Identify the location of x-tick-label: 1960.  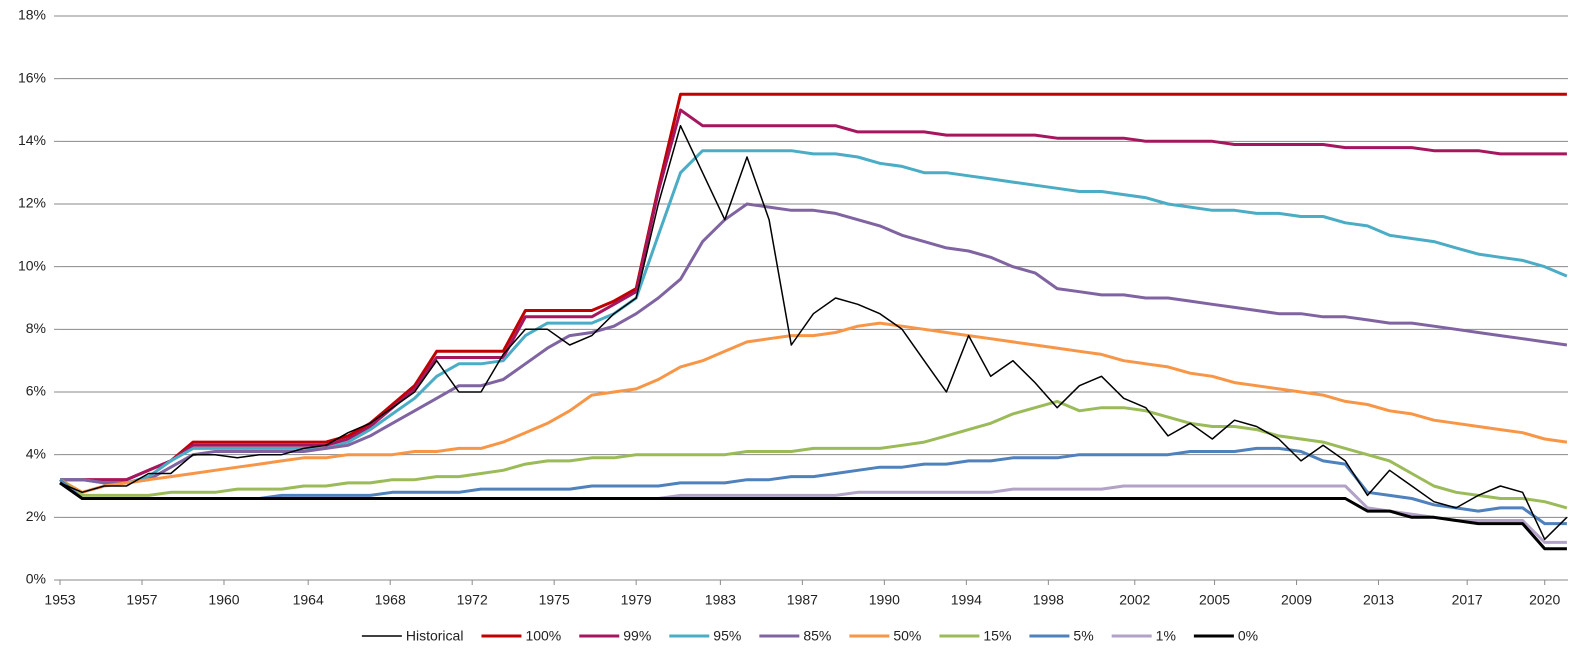
(223, 600).